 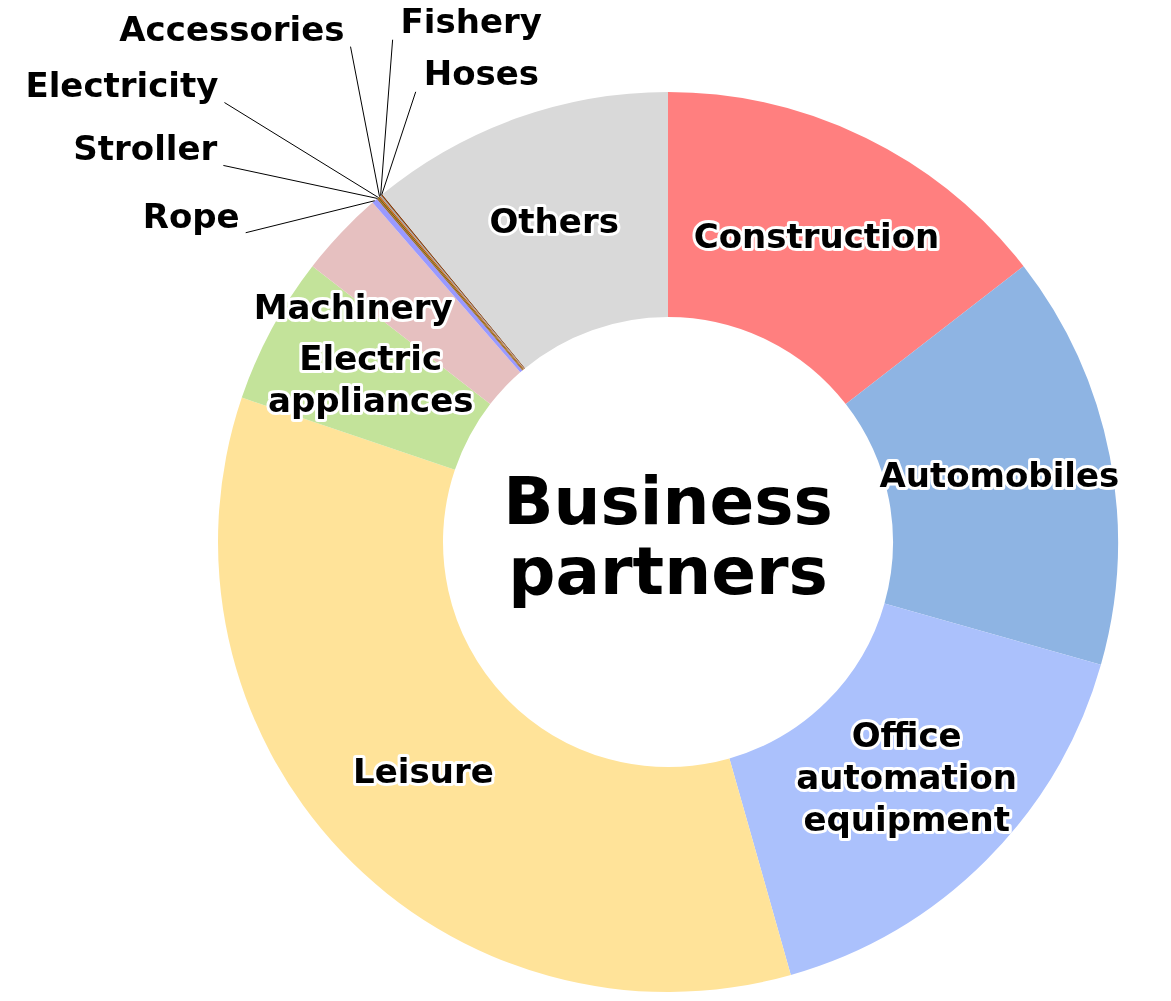 I want to click on slice-label: Others, so click(x=554, y=221).